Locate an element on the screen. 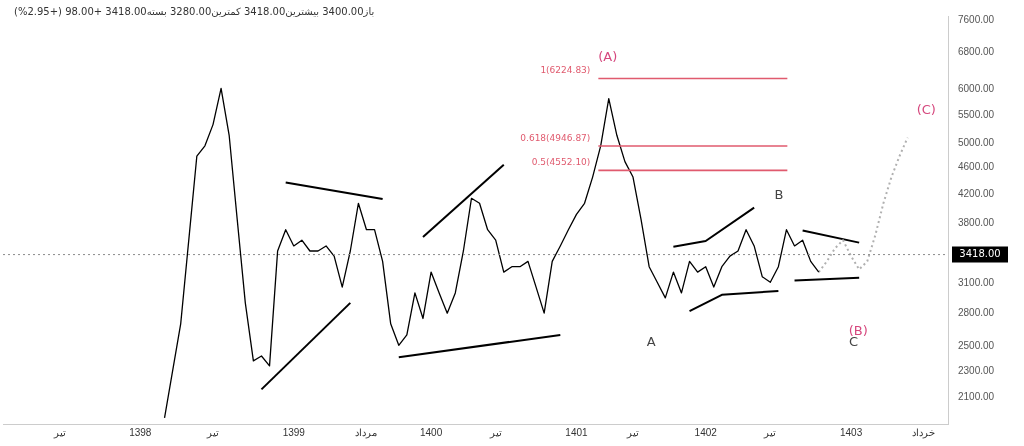 The width and height of the screenshot is (1024, 446). annotation: B is located at coordinates (779, 195).